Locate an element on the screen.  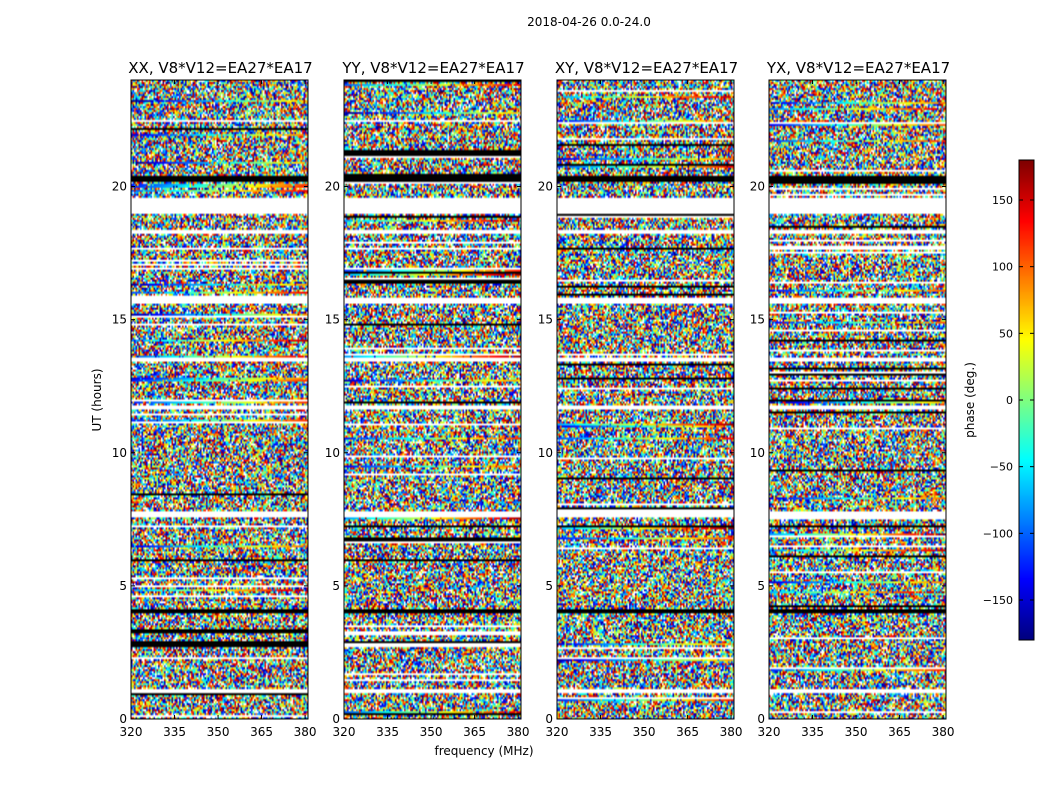
colorbar-tick-label: 0 is located at coordinates (1009, 400).